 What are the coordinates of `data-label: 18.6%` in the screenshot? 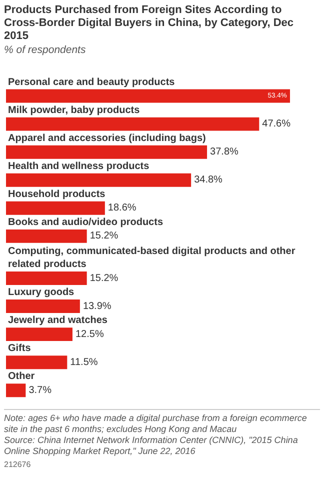 It's located at (122, 208).